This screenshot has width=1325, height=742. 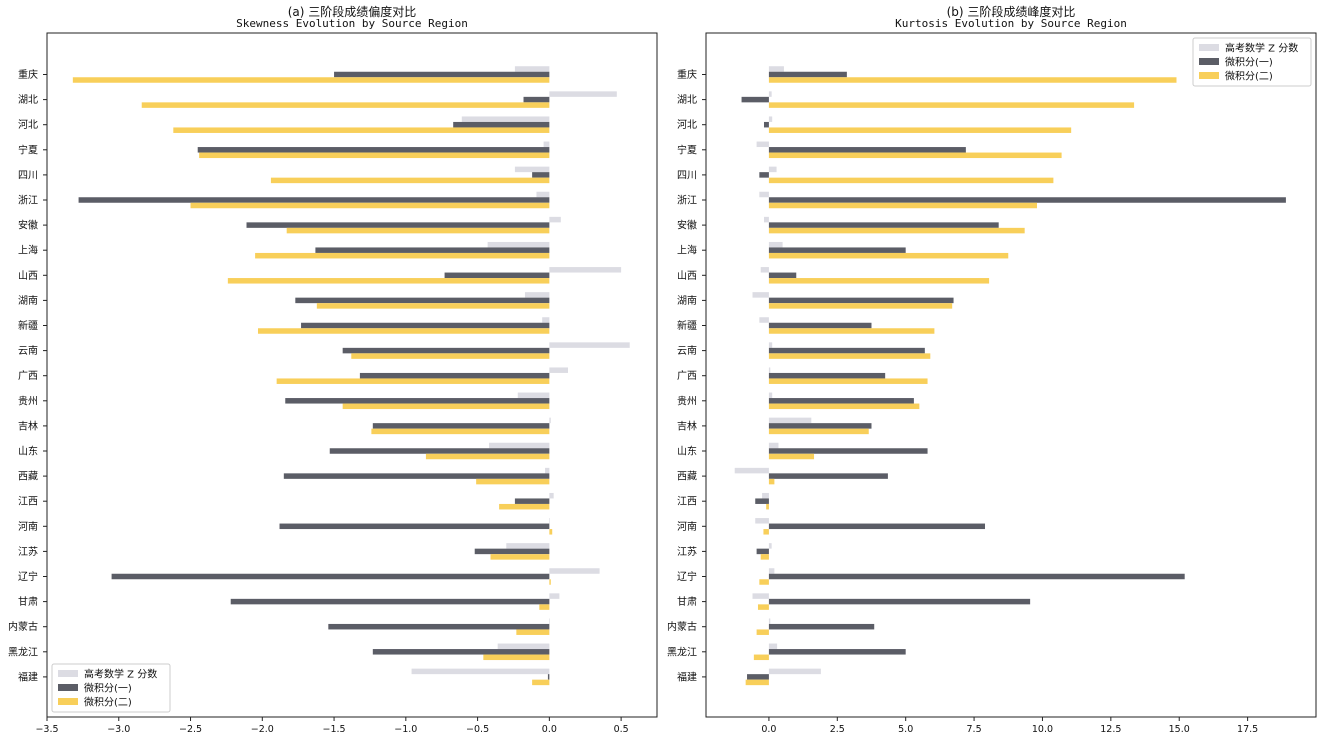 What do you see at coordinates (621, 729) in the screenshot?
I see `x-tick-label: 0.5` at bounding box center [621, 729].